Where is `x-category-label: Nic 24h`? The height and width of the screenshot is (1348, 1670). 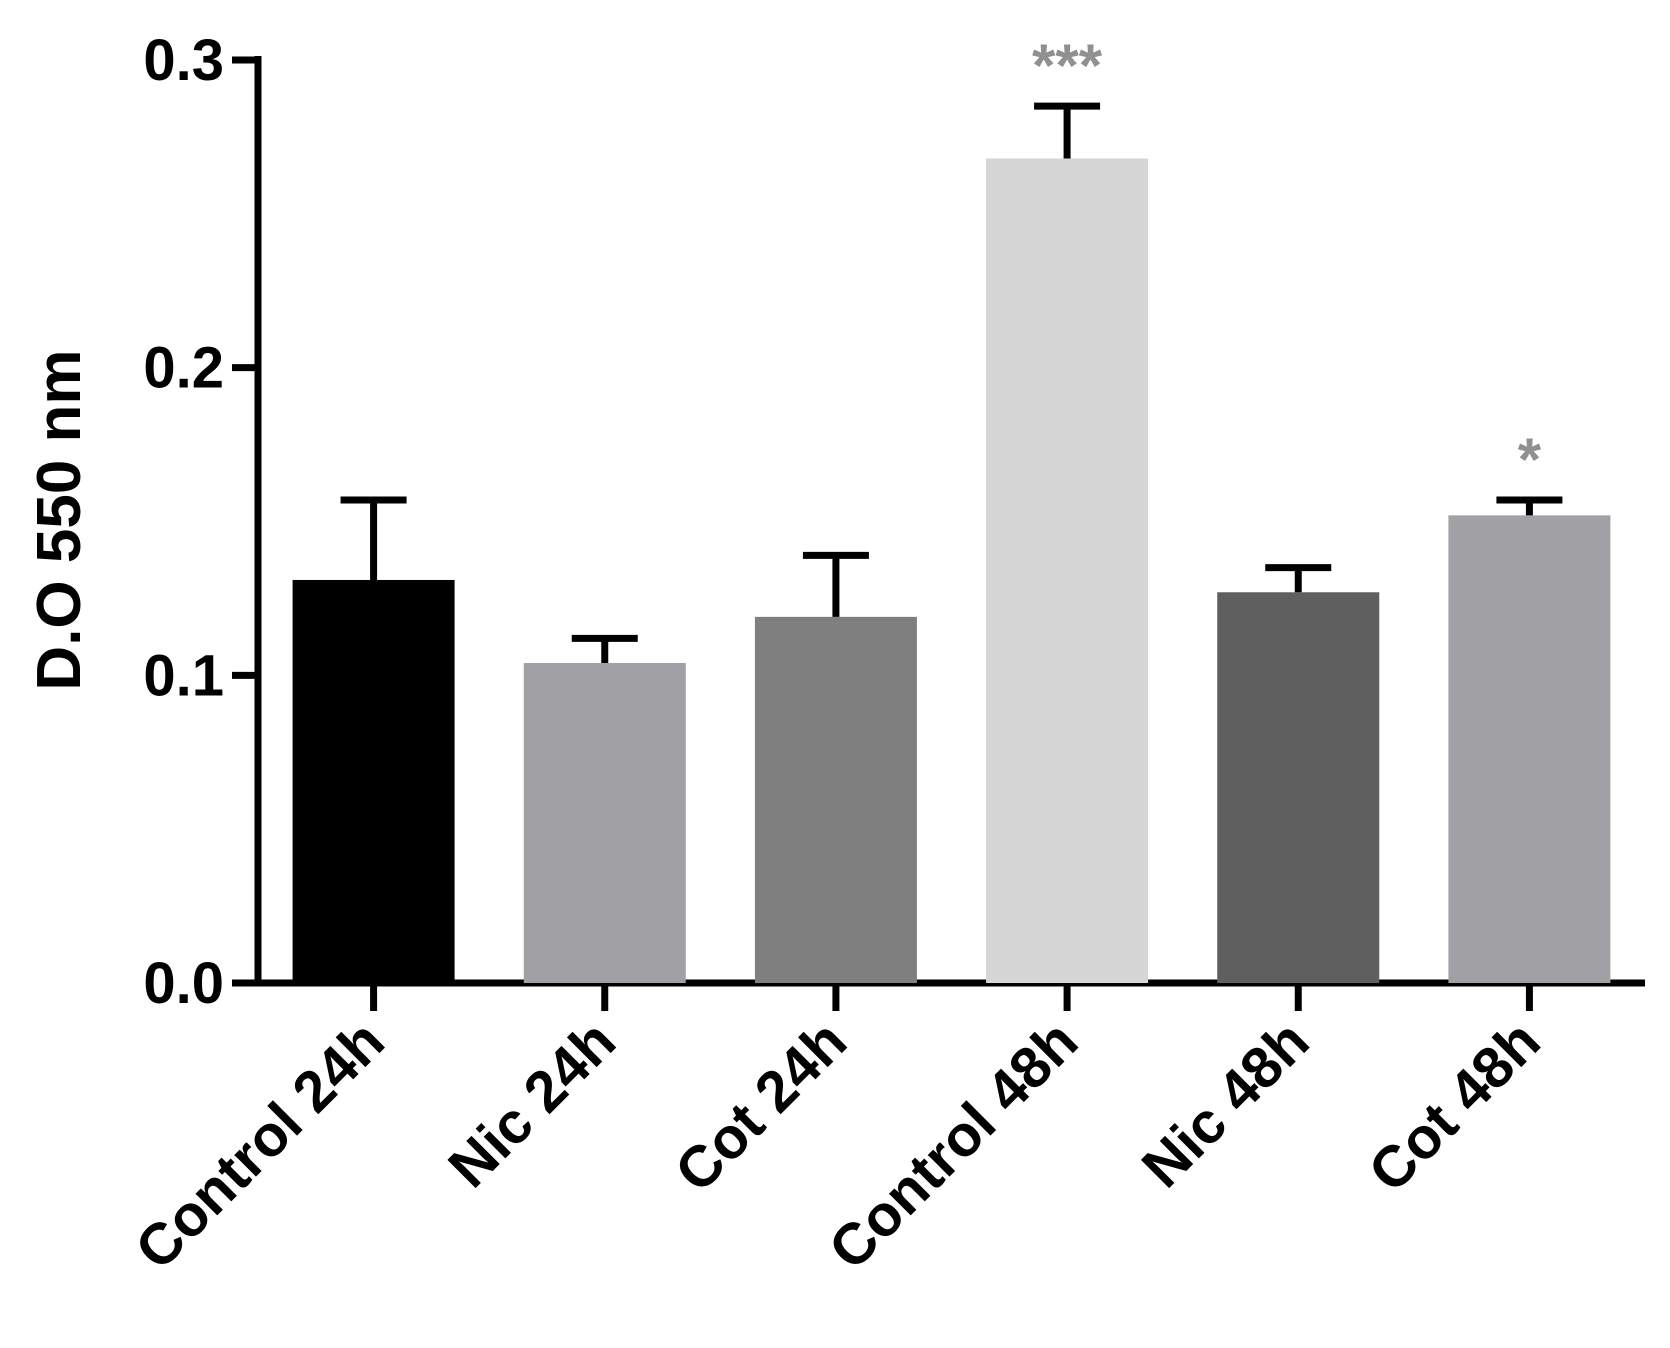
x-category-label: Nic 24h is located at coordinates (532, 1104).